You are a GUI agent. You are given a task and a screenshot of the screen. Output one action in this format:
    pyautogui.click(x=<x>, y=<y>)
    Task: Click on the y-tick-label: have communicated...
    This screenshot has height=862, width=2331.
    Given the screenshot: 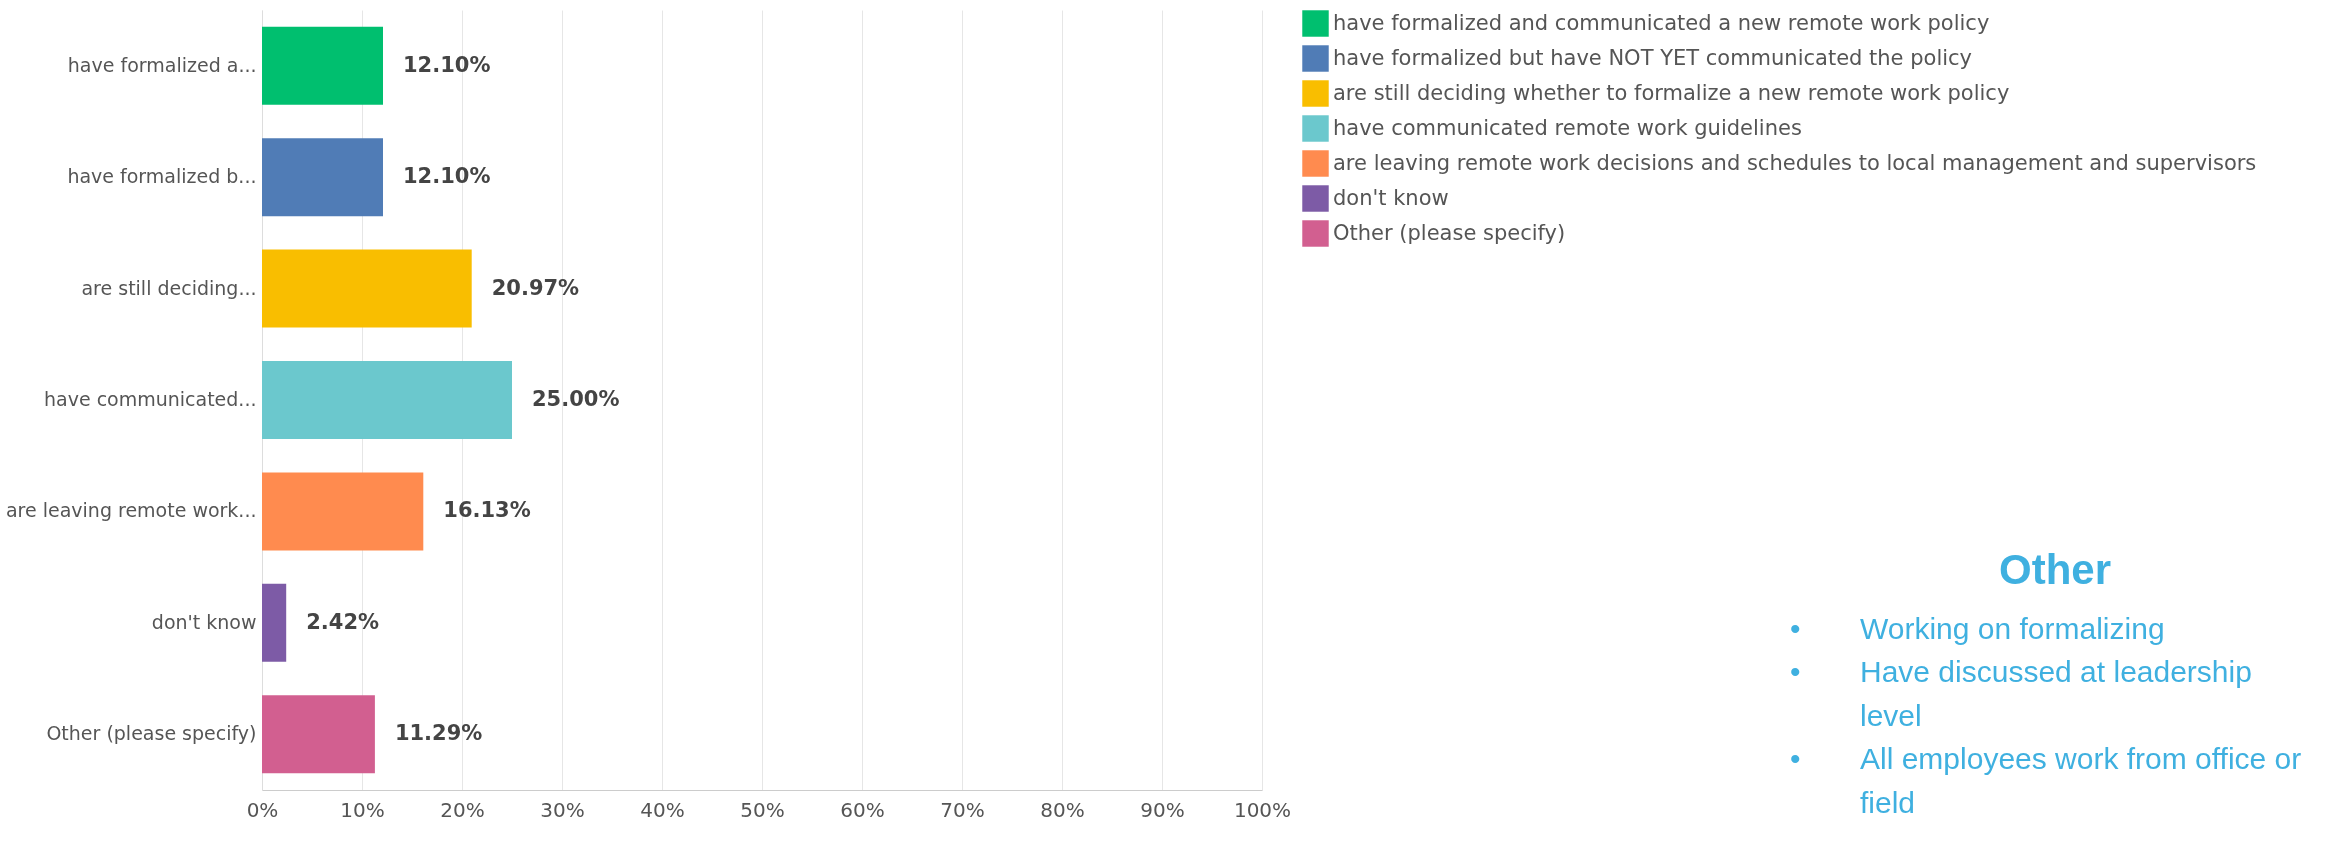 What is the action you would take?
    pyautogui.click(x=150, y=399)
    